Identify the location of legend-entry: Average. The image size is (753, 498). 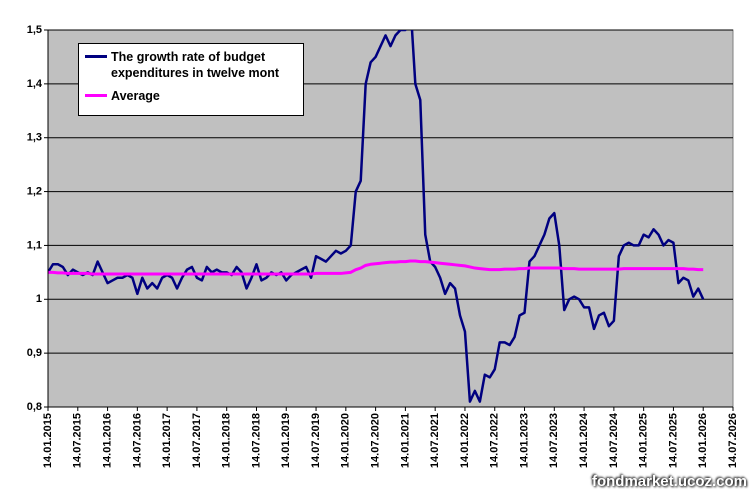
(193, 96).